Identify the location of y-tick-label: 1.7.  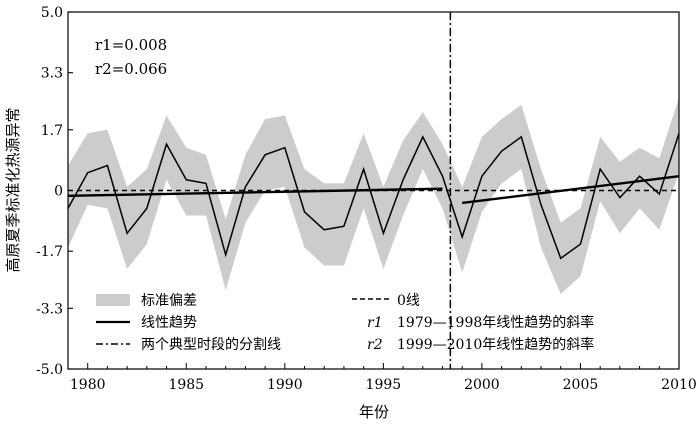
(52, 131).